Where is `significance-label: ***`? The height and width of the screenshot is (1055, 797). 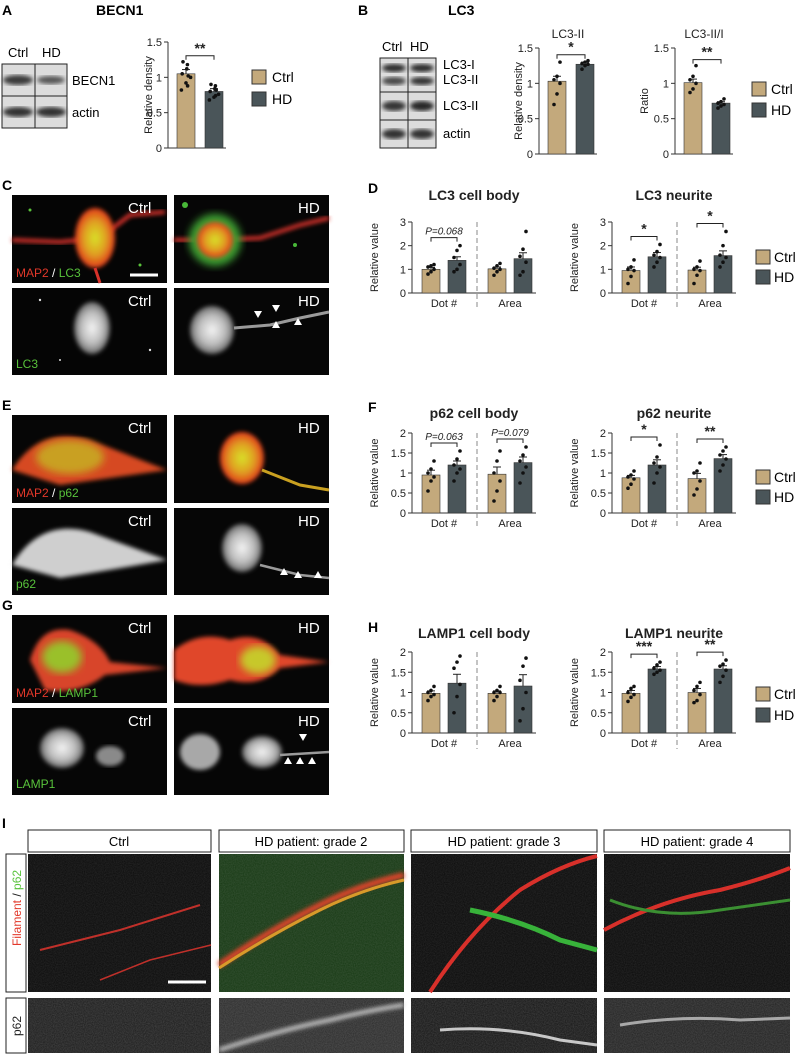 significance-label: *** is located at coordinates (644, 646).